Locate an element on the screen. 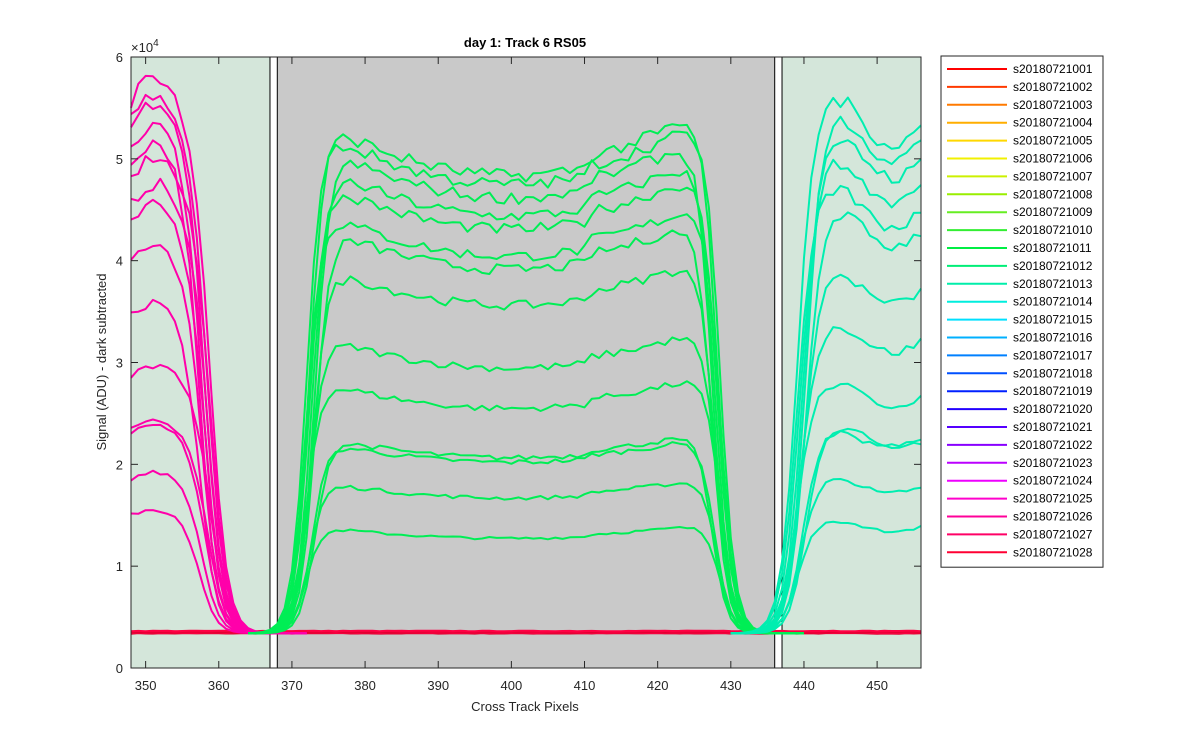 The width and height of the screenshot is (1200, 750). x-tick-label-9: 440 is located at coordinates (804, 685).